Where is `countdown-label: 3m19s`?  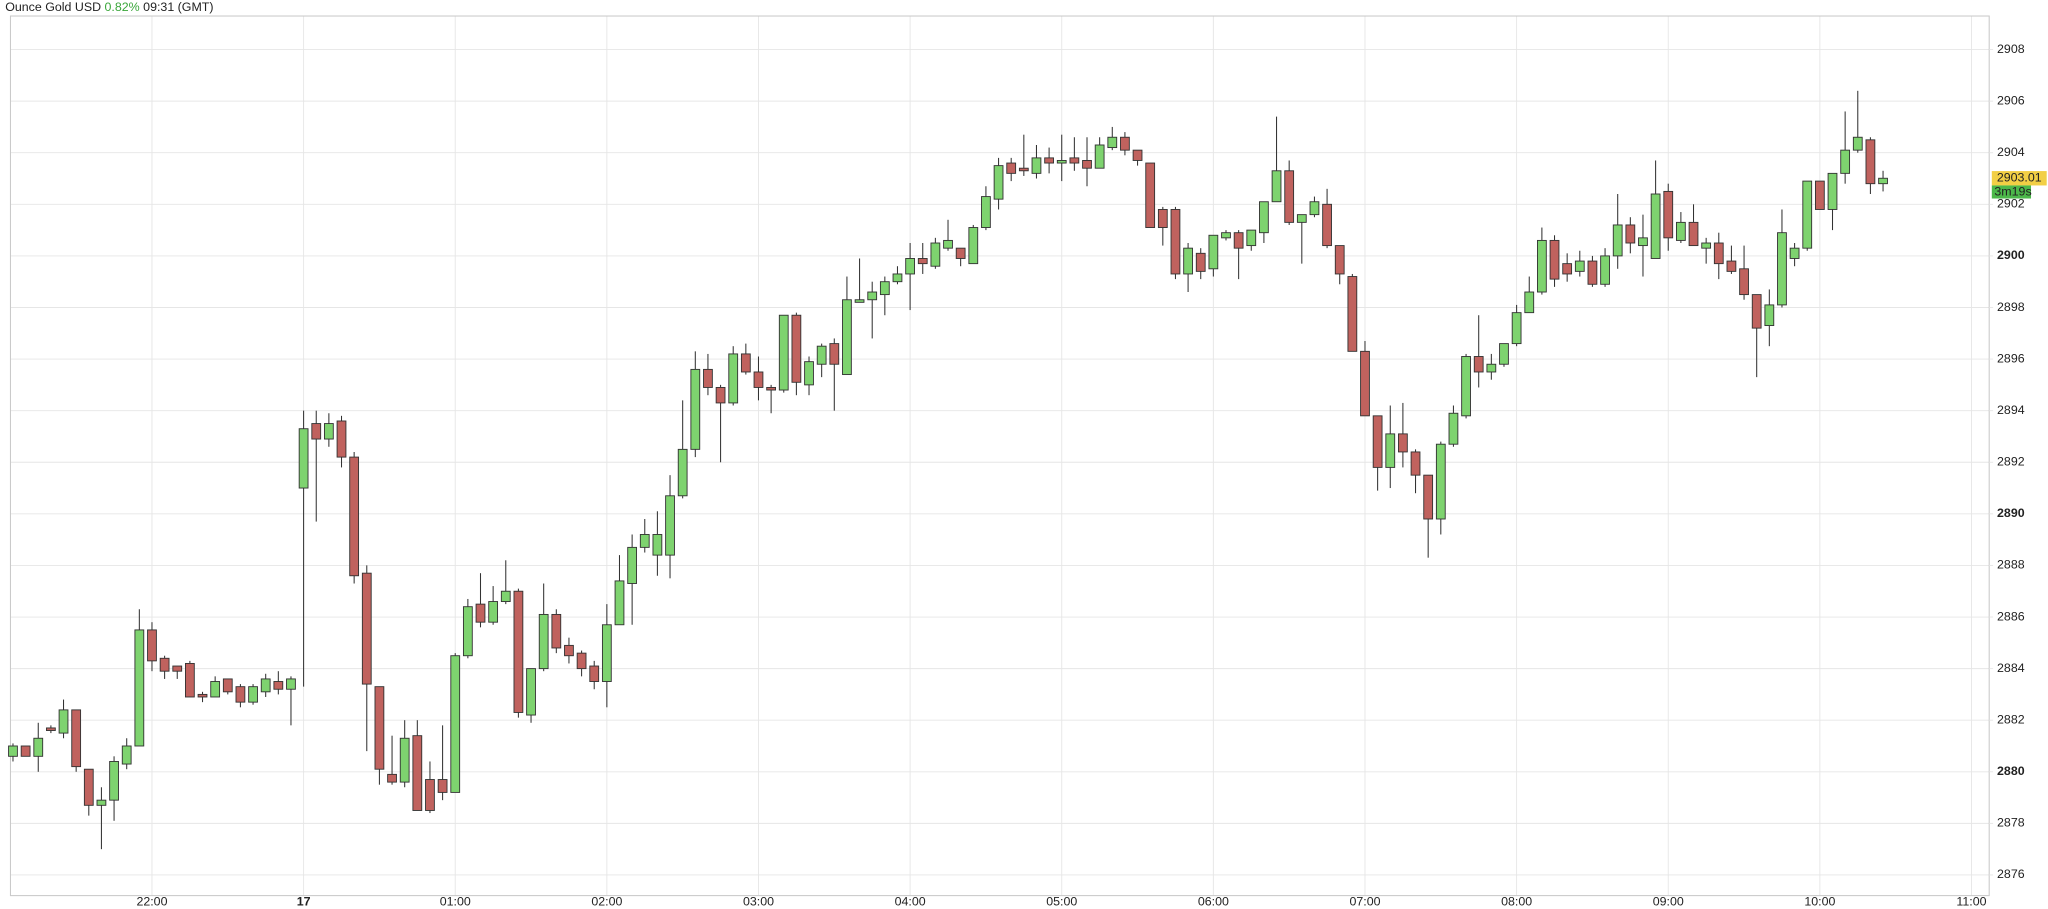 countdown-label: 3m19s is located at coordinates (2012, 191).